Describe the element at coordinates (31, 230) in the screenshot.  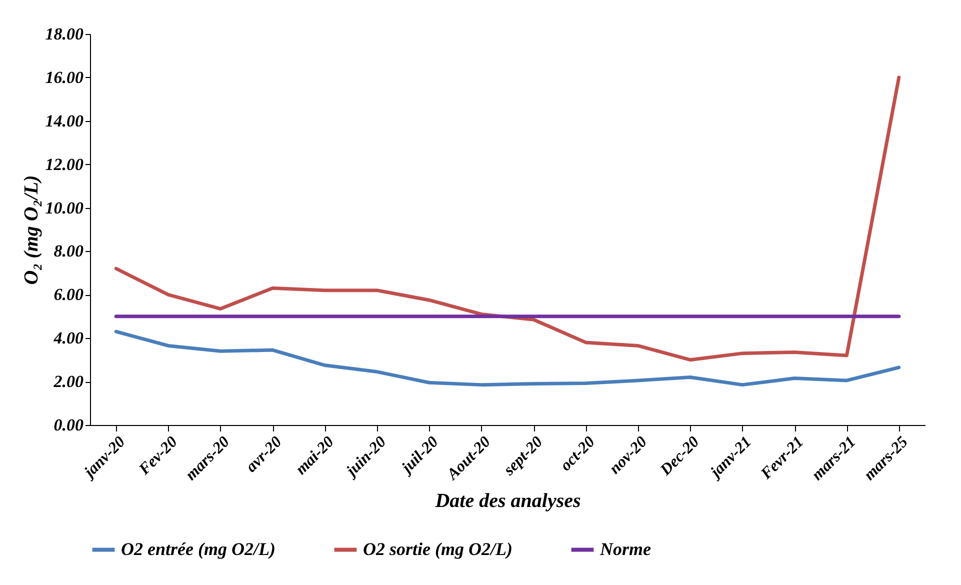
I see `y-axis-title: O₂ (mg O₂/L)` at that location.